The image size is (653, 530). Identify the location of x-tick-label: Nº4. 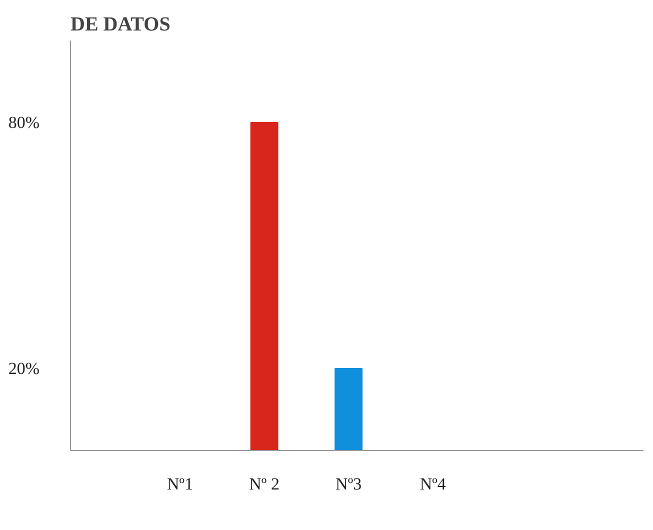
(433, 484).